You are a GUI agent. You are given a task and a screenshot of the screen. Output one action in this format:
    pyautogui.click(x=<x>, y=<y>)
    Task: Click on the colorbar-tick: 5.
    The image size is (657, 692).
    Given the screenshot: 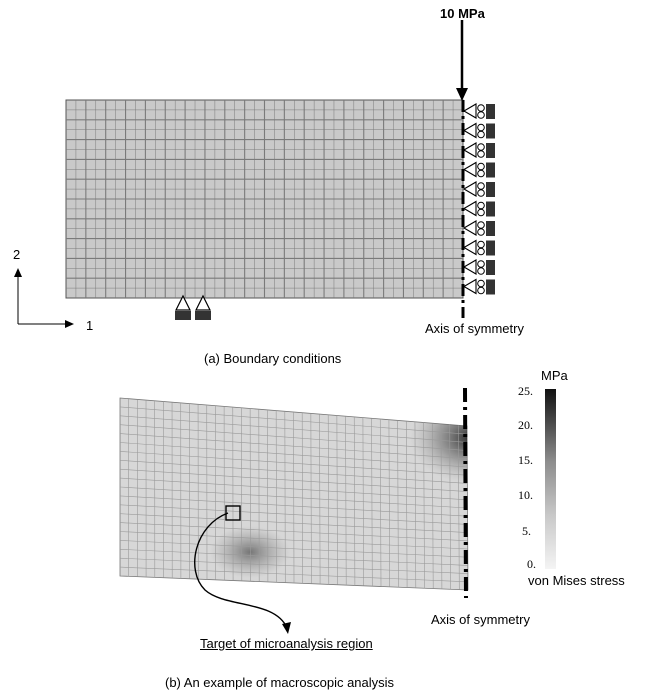 What is the action you would take?
    pyautogui.click(x=526, y=531)
    